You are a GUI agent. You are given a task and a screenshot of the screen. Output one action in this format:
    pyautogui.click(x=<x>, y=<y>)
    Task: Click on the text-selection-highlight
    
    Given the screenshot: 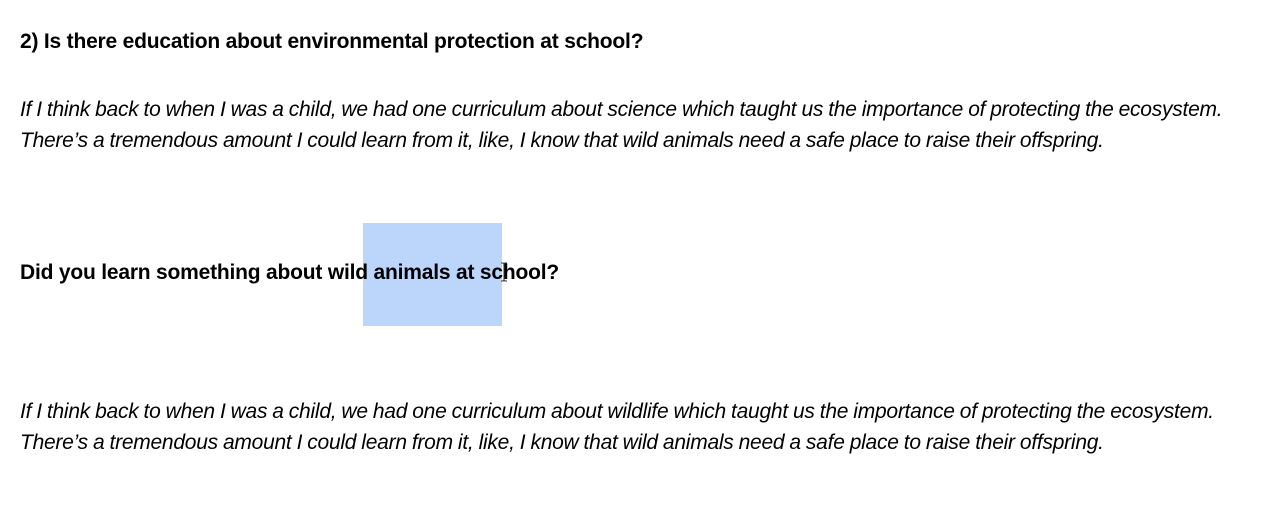 What is the action you would take?
    pyautogui.click(x=432, y=274)
    